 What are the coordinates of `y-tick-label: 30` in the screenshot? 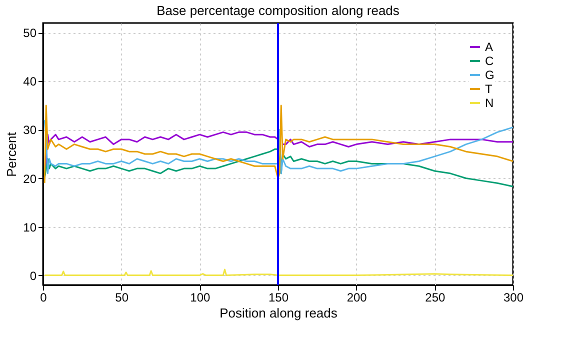 It's located at (30, 130).